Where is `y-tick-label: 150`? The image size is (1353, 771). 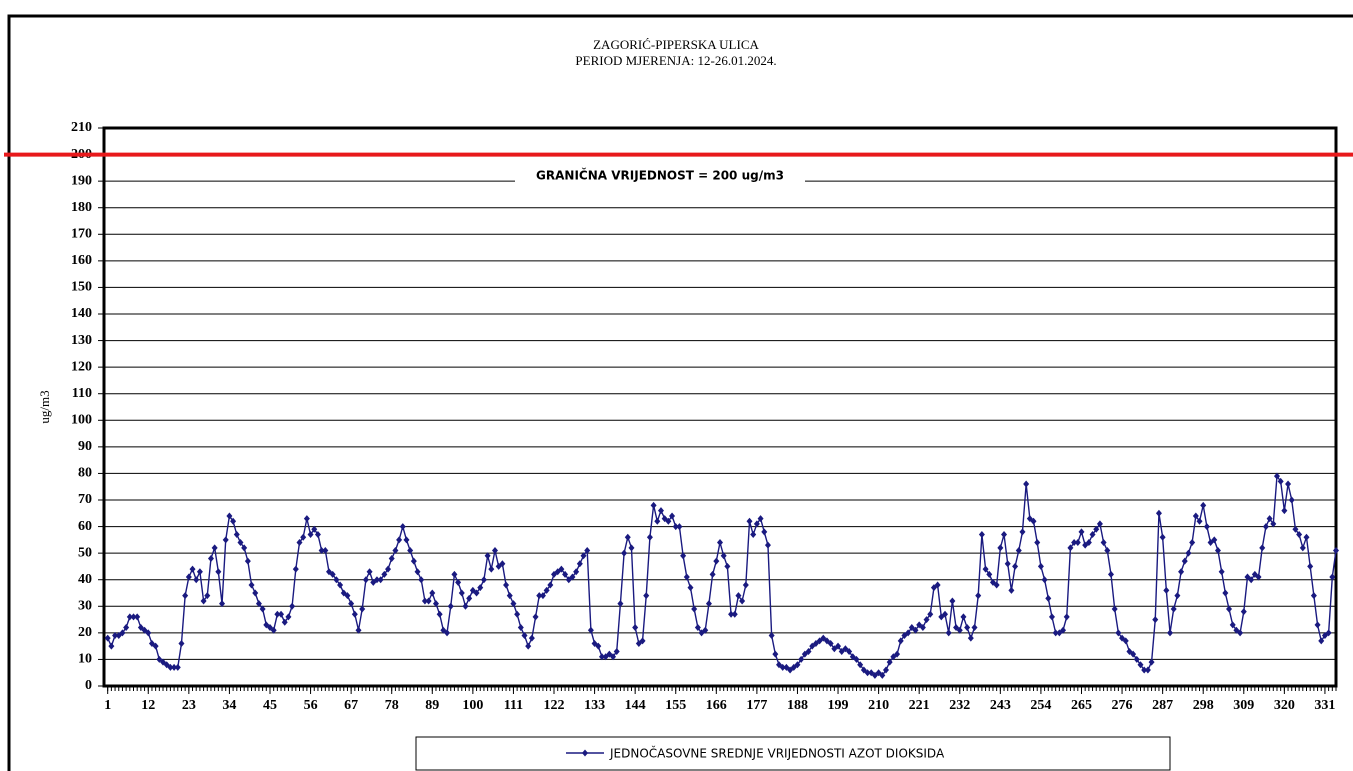
y-tick-label: 150 is located at coordinates (81, 287).